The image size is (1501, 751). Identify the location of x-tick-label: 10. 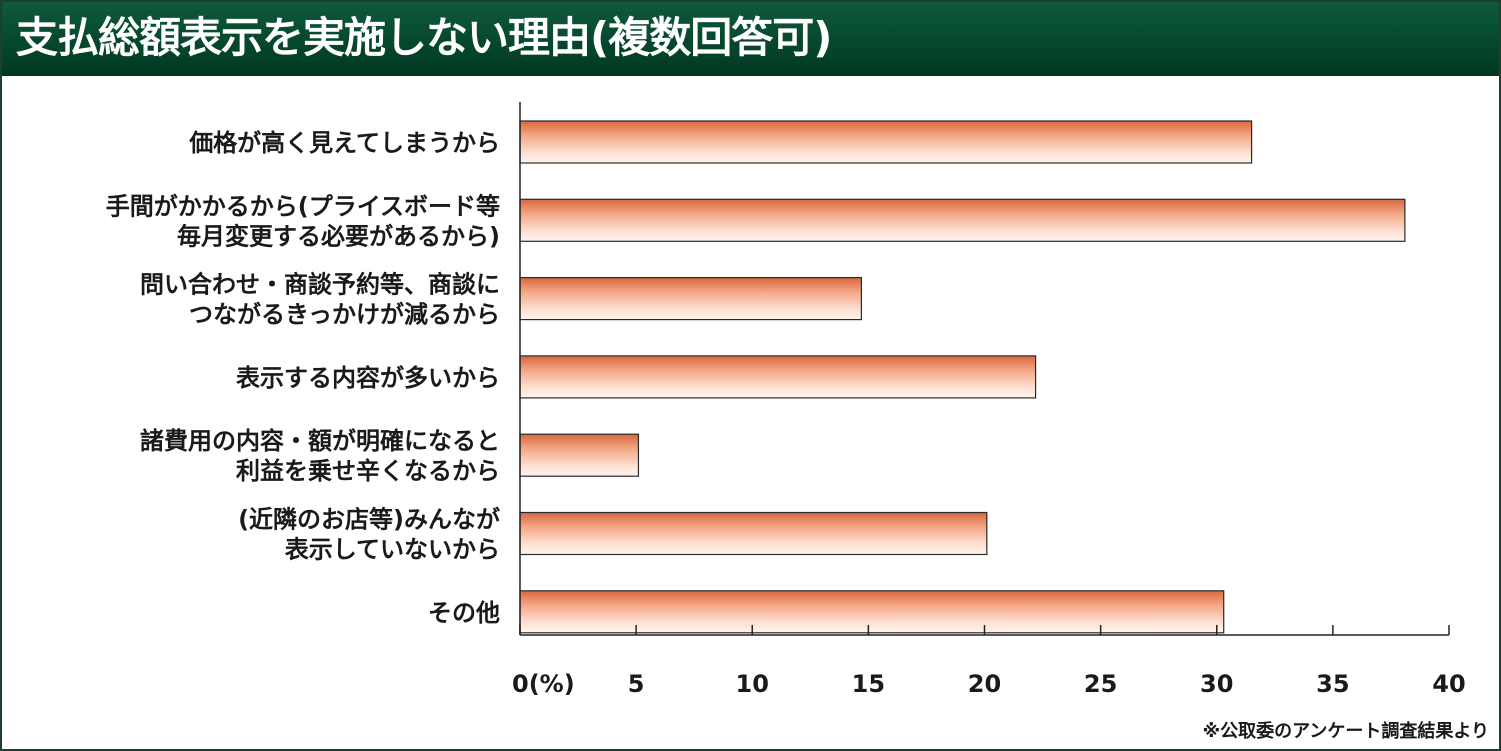
(752, 684).